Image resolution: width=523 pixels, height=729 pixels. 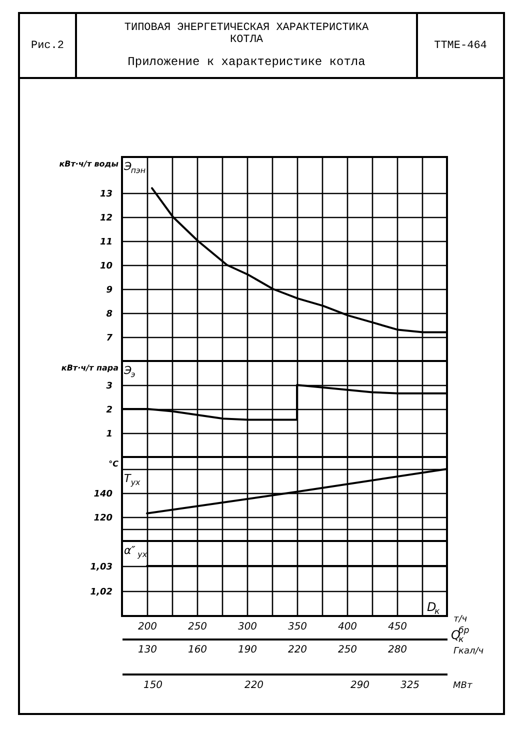 I want to click on y-tick-label: 9, so click(x=109, y=291).